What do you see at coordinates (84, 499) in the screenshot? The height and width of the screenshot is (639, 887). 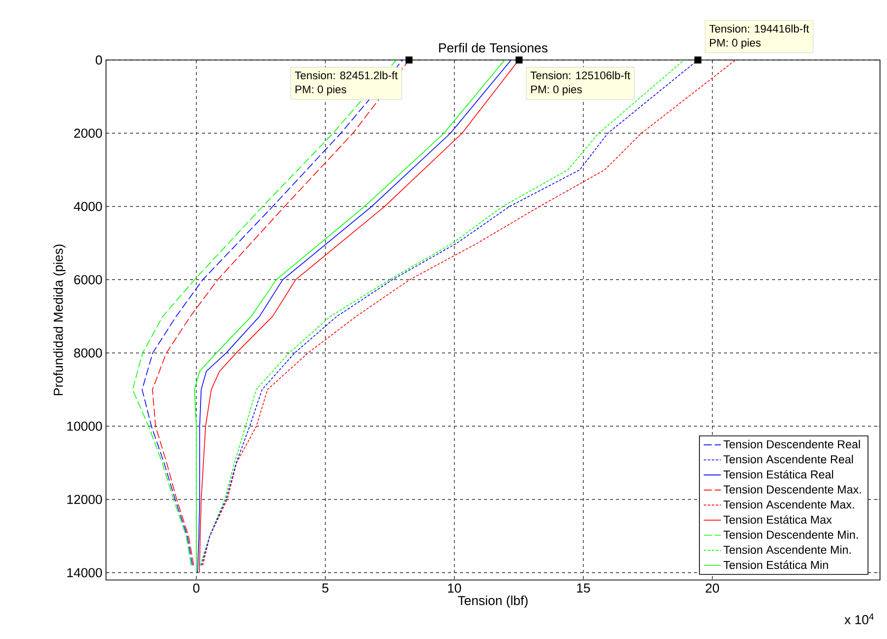 I see `y-tick-label: 12000` at bounding box center [84, 499].